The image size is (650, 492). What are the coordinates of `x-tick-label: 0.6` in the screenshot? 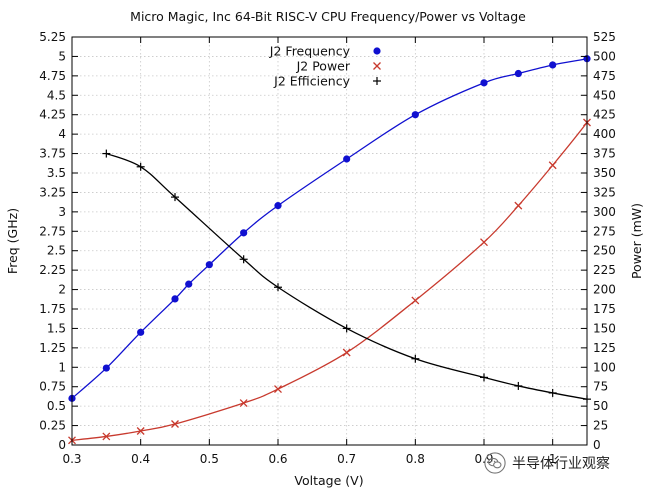 It's located at (277, 459).